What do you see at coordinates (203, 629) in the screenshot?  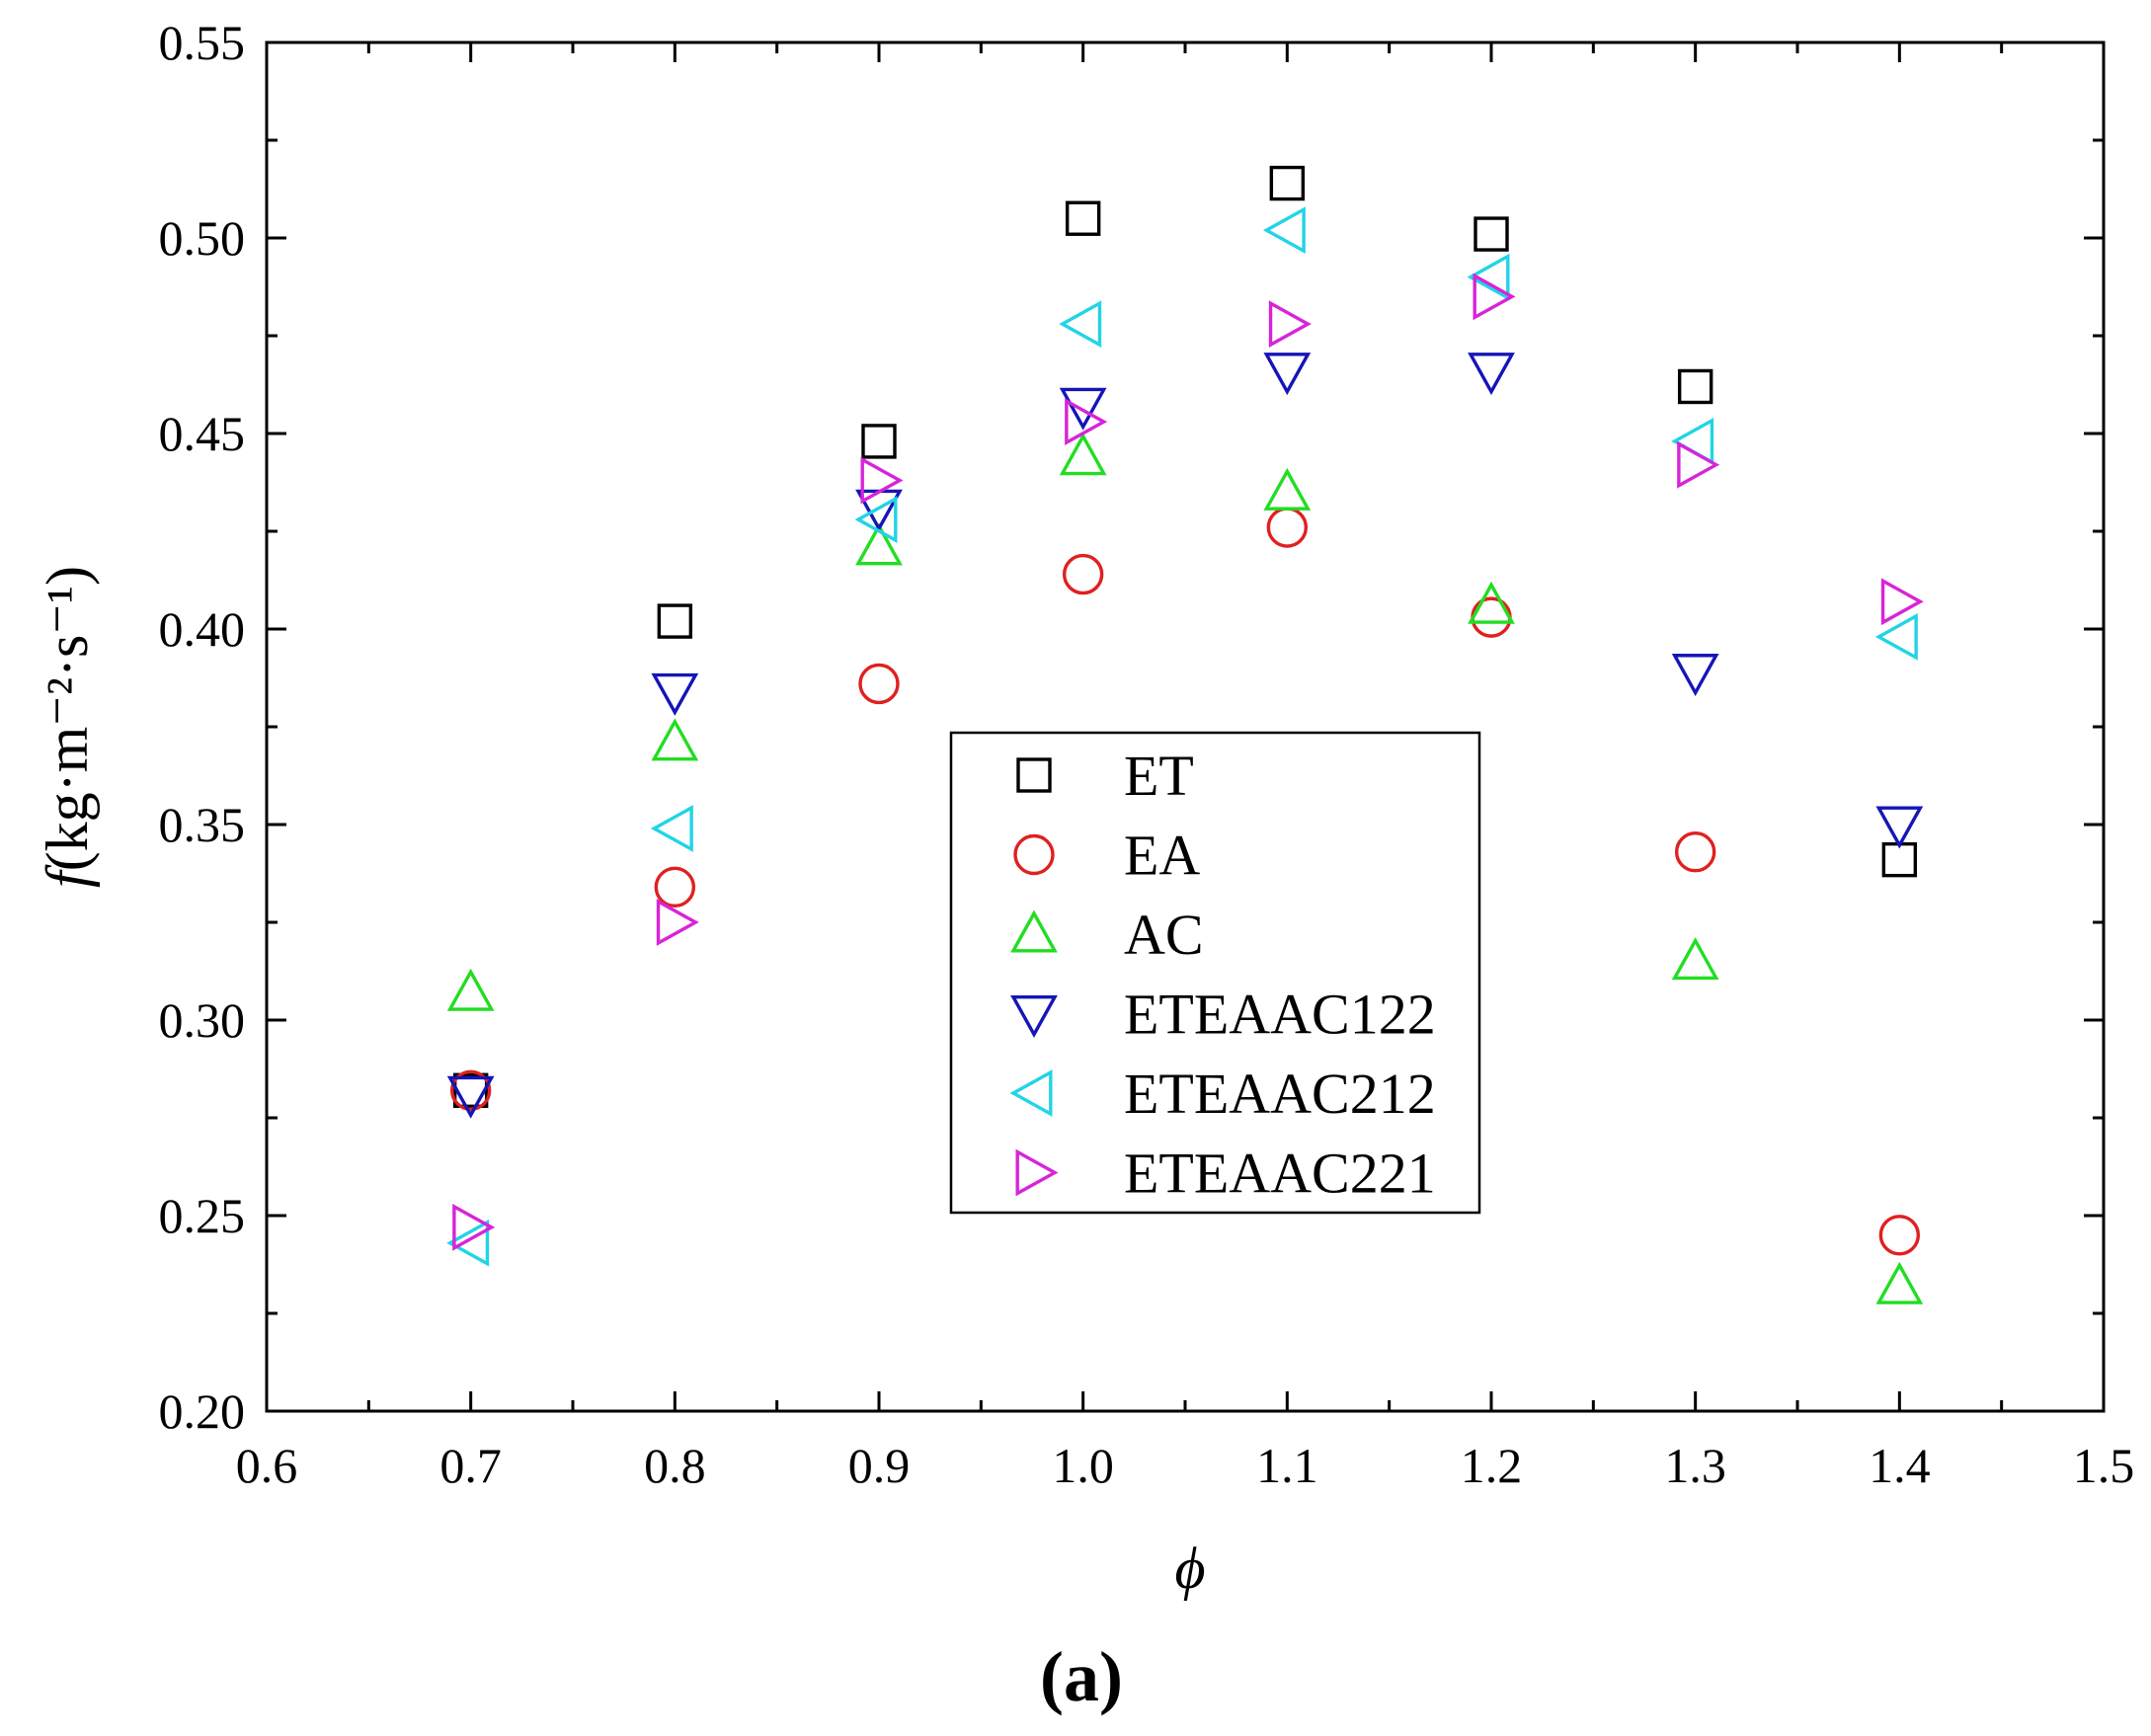 I see `y-tick-label: 0.40` at bounding box center [203, 629].